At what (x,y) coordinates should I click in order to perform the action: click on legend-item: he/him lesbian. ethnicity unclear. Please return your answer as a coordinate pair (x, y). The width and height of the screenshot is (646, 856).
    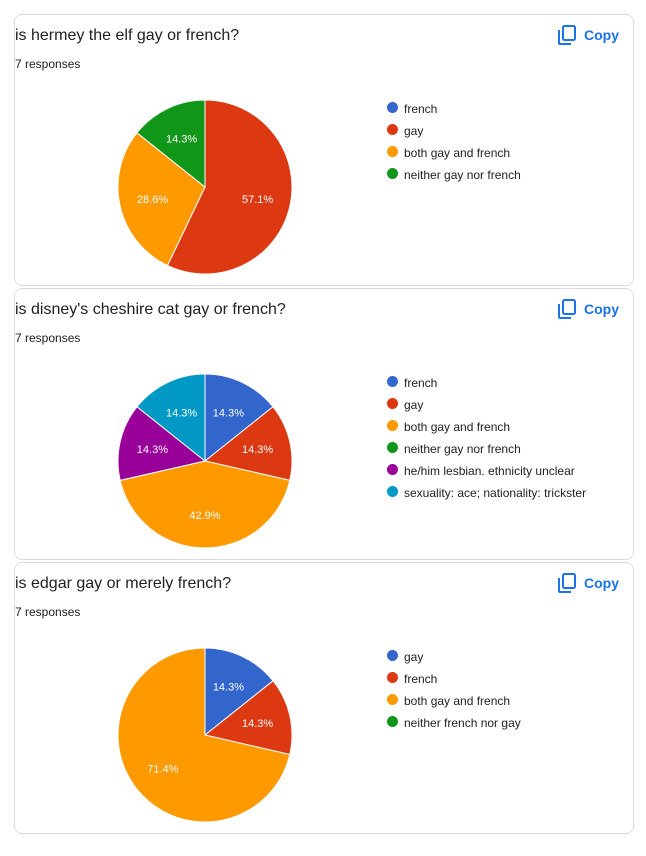
    Looking at the image, I should click on (487, 471).